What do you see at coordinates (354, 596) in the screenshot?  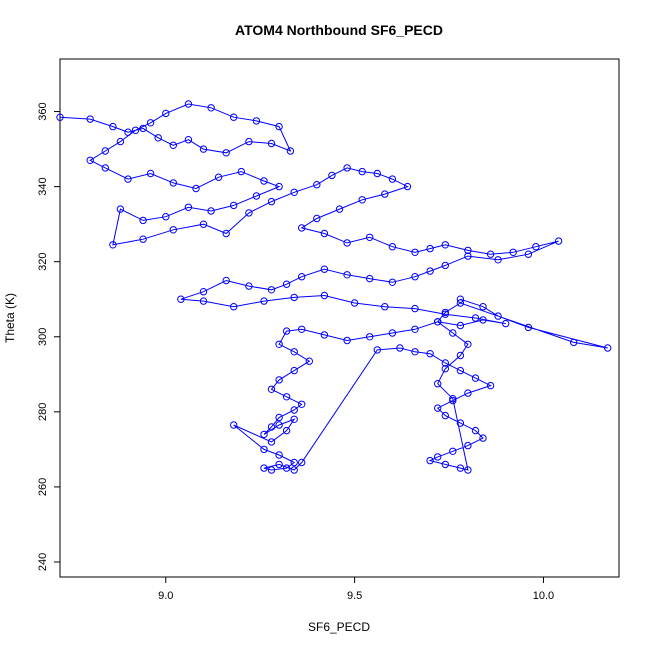 I see `x-tick-label: 9.5` at bounding box center [354, 596].